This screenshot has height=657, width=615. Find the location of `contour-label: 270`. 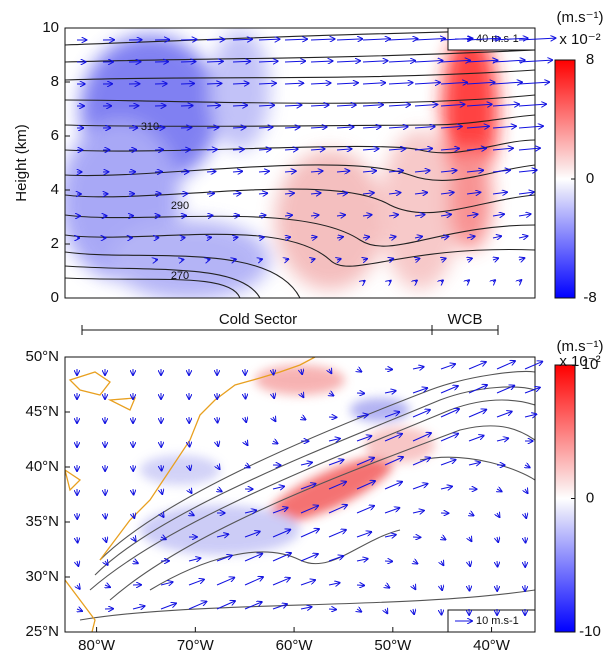

contour-label: 270 is located at coordinates (180, 276).